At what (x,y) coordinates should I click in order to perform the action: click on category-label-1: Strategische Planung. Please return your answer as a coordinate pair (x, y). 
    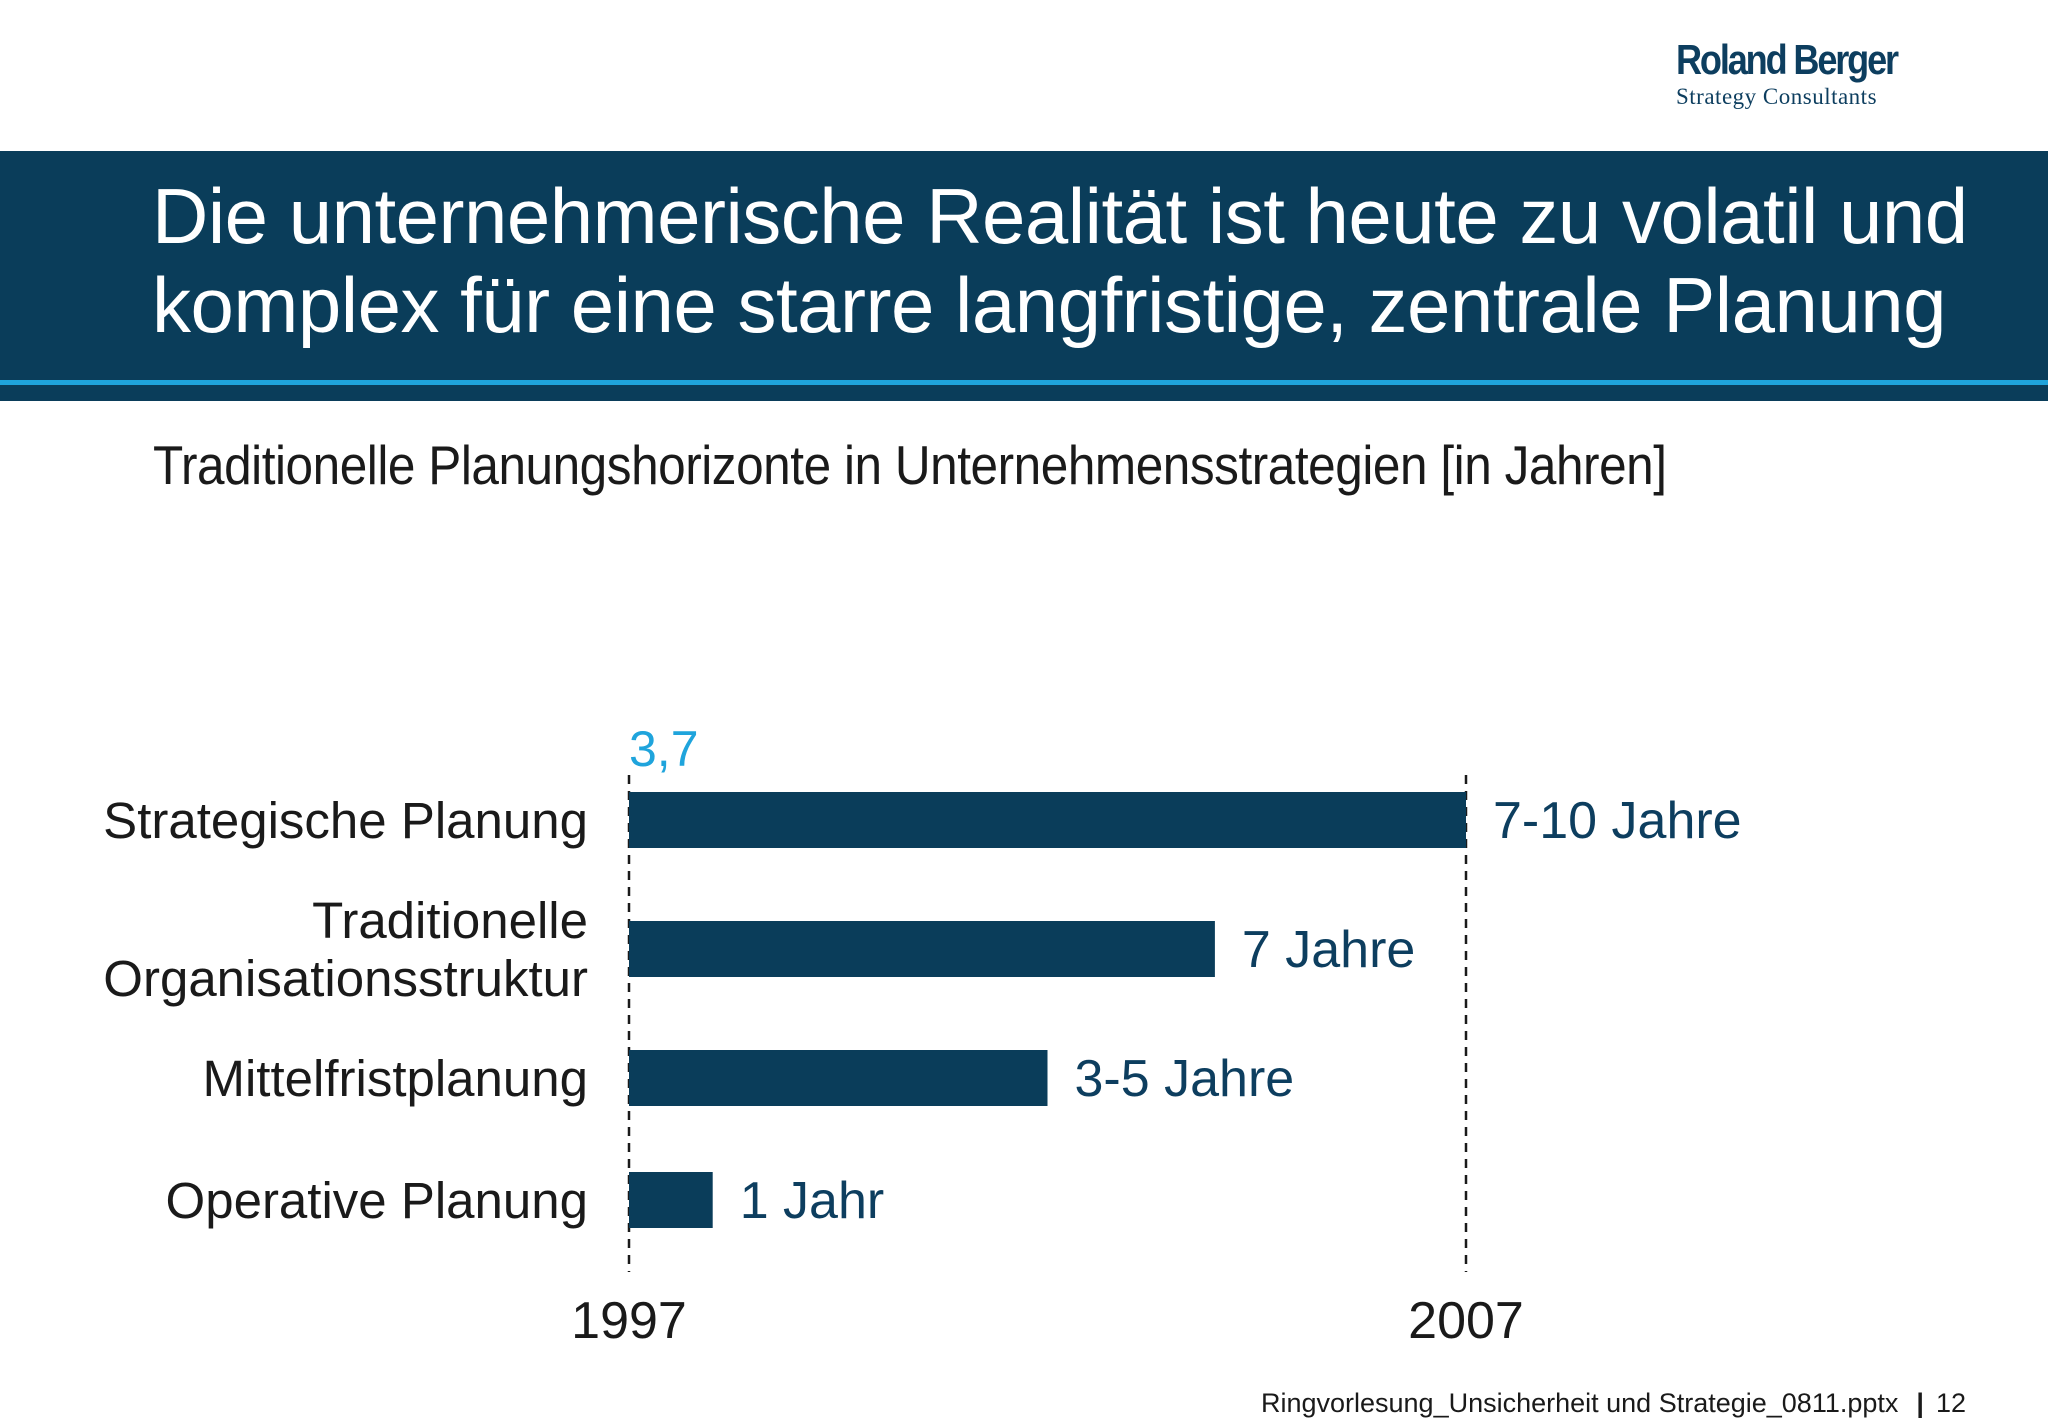
    Looking at the image, I should click on (345, 820).